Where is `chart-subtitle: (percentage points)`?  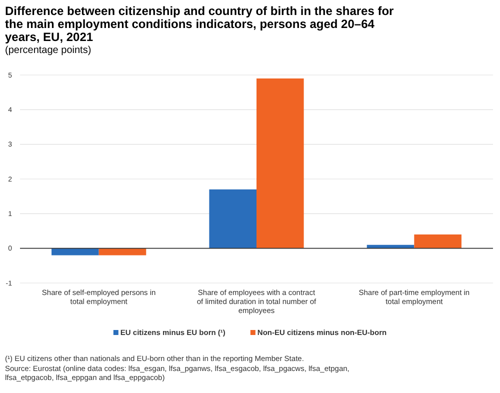 chart-subtitle: (percentage points) is located at coordinates (48, 50).